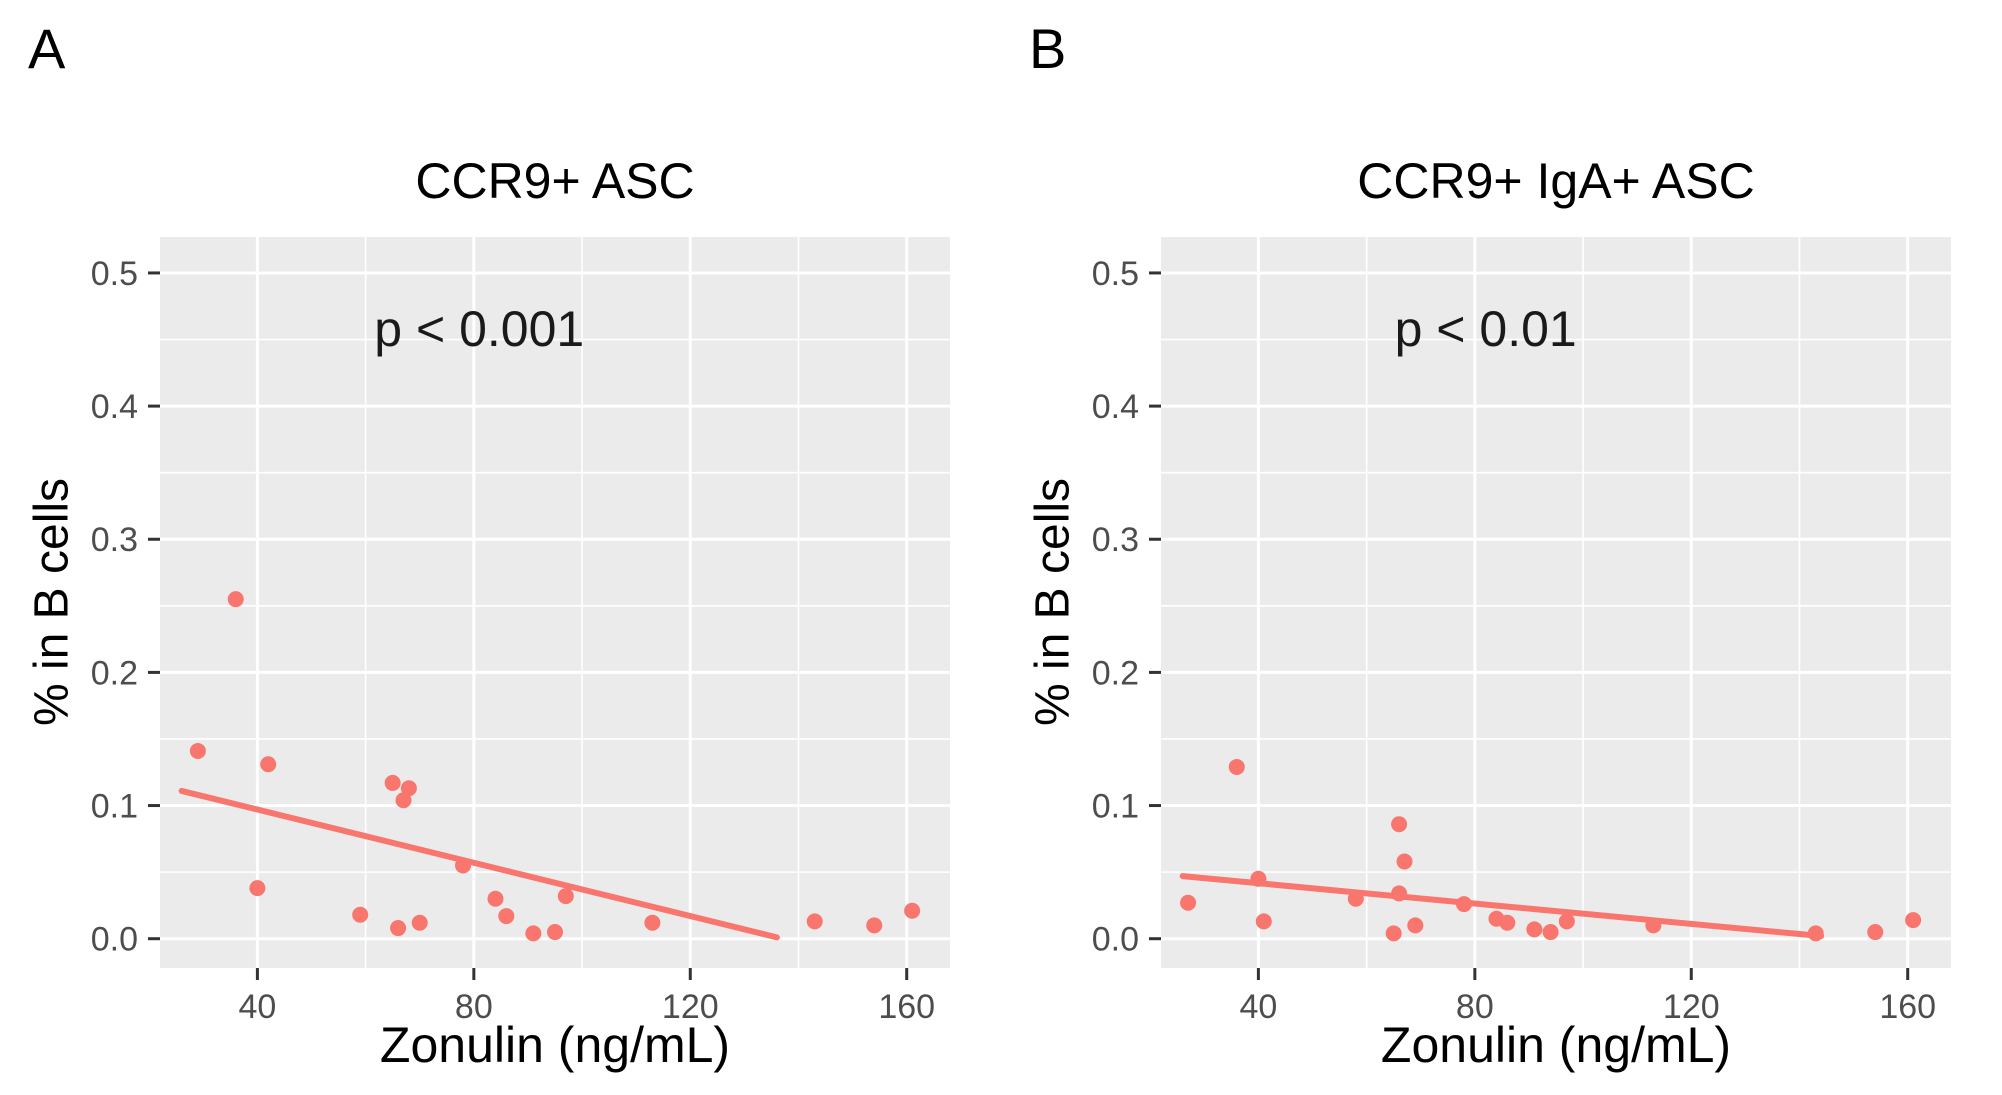 This screenshot has width=2002, height=1095. I want to click on svg-text: p < 0.01, so click(1486, 329).